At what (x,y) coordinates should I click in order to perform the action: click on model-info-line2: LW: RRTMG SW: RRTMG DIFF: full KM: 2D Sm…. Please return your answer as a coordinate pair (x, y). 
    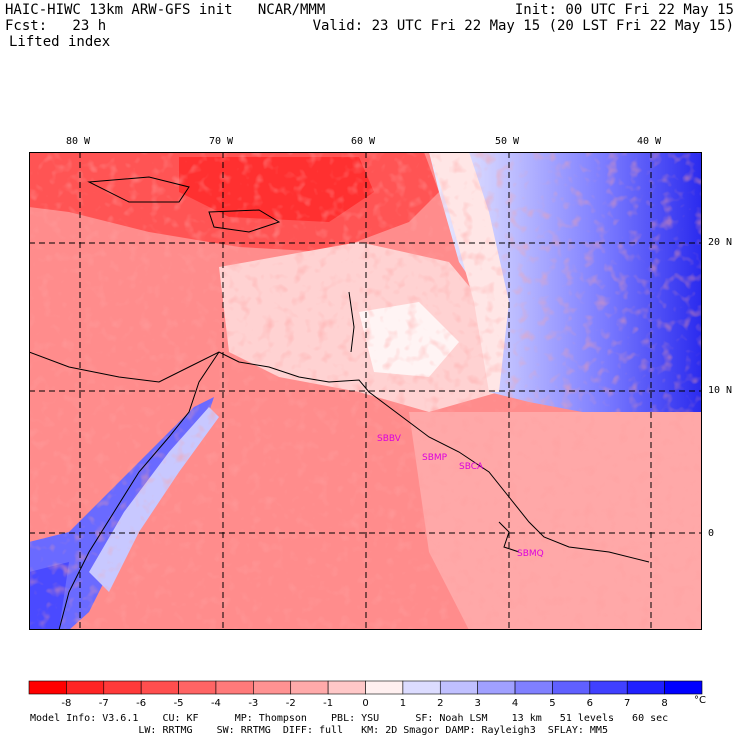
    Looking at the image, I should click on (319, 730).